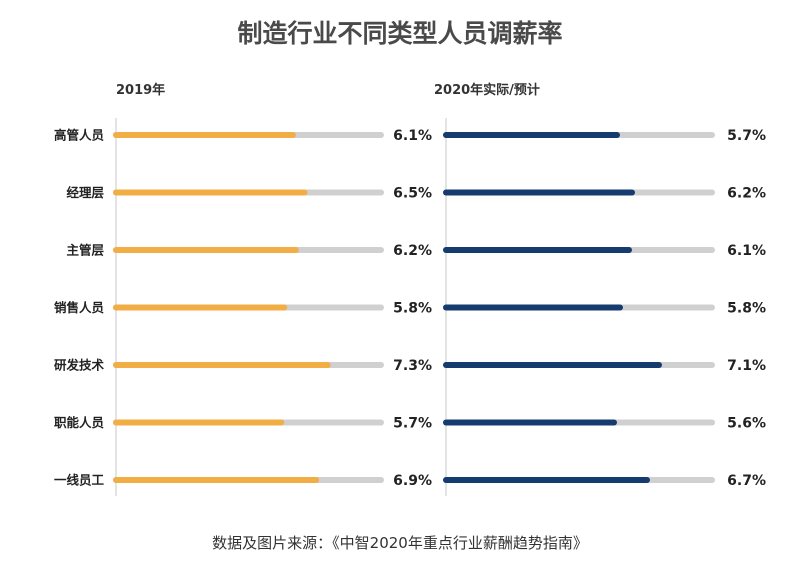 This screenshot has width=800, height=566. What do you see at coordinates (746, 481) in the screenshot?
I see `data-label: 6.7%` at bounding box center [746, 481].